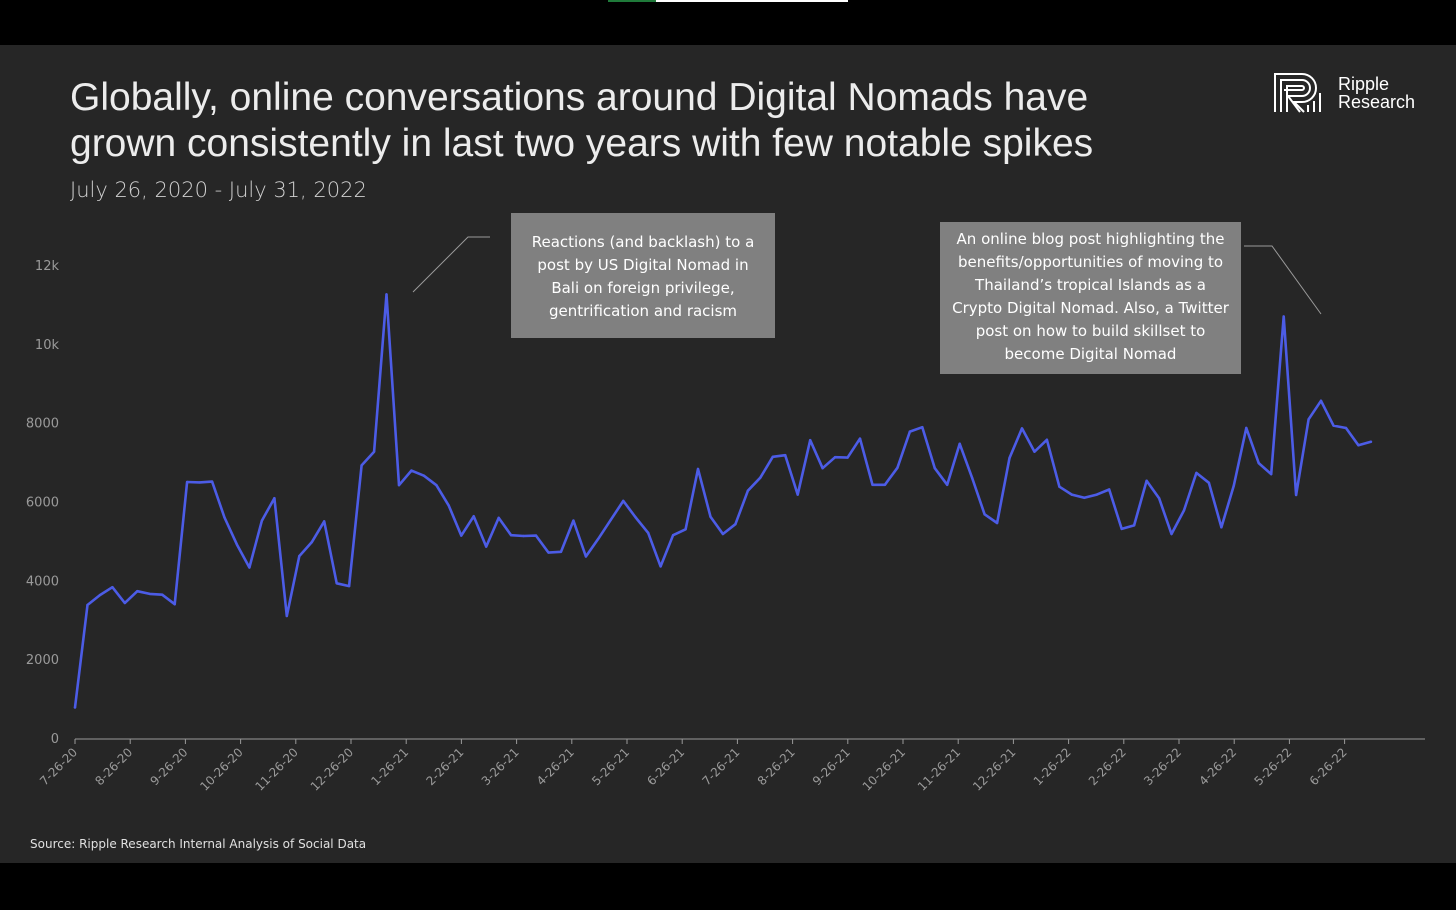 This screenshot has width=1456, height=910. Describe the element at coordinates (632, 1) in the screenshot. I see `top-progress-accent` at that location.